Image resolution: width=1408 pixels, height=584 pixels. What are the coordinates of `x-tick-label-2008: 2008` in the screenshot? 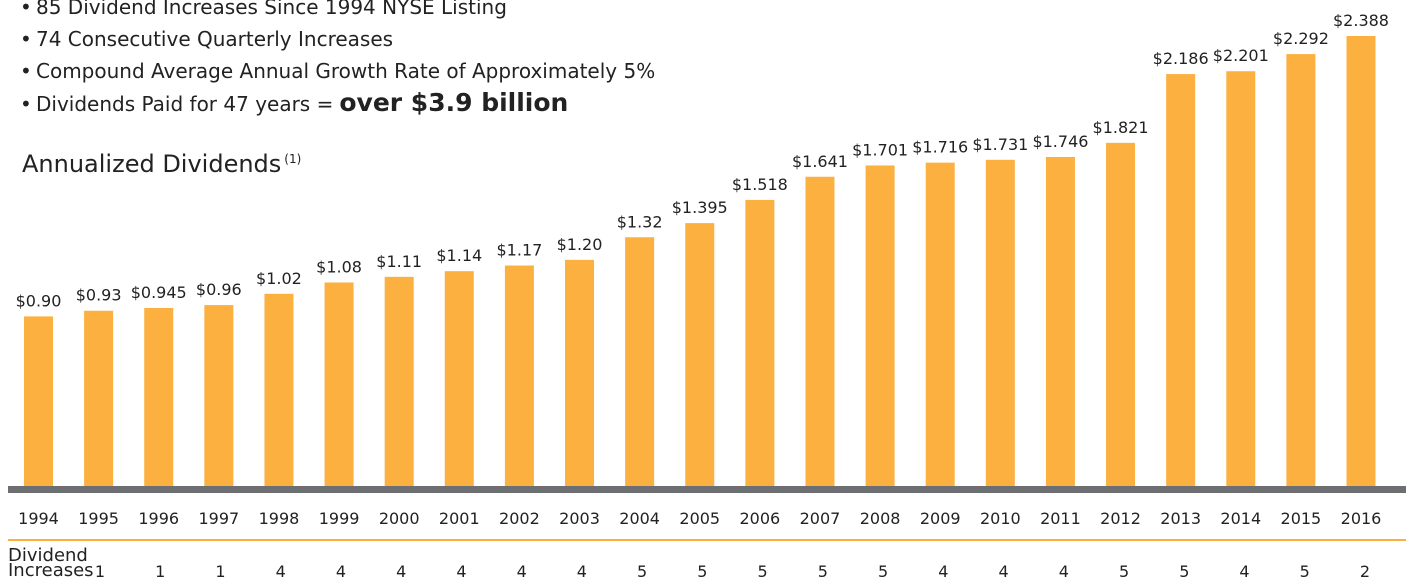 It's located at (880, 518).